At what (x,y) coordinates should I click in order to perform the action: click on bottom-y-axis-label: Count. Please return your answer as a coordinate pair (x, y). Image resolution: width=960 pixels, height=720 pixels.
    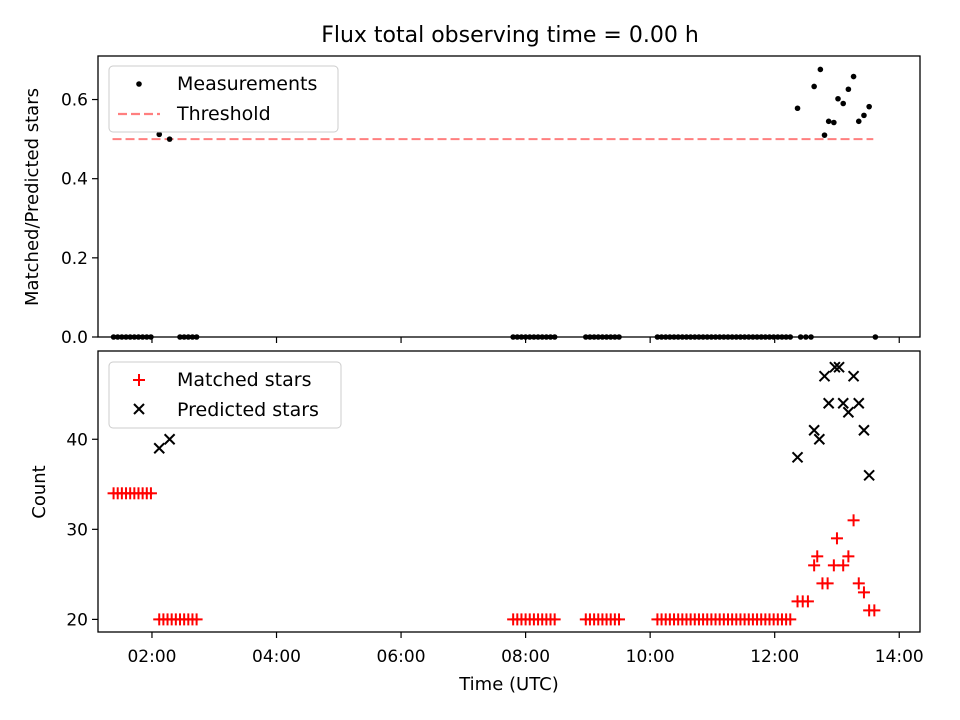
    Looking at the image, I should click on (39, 491).